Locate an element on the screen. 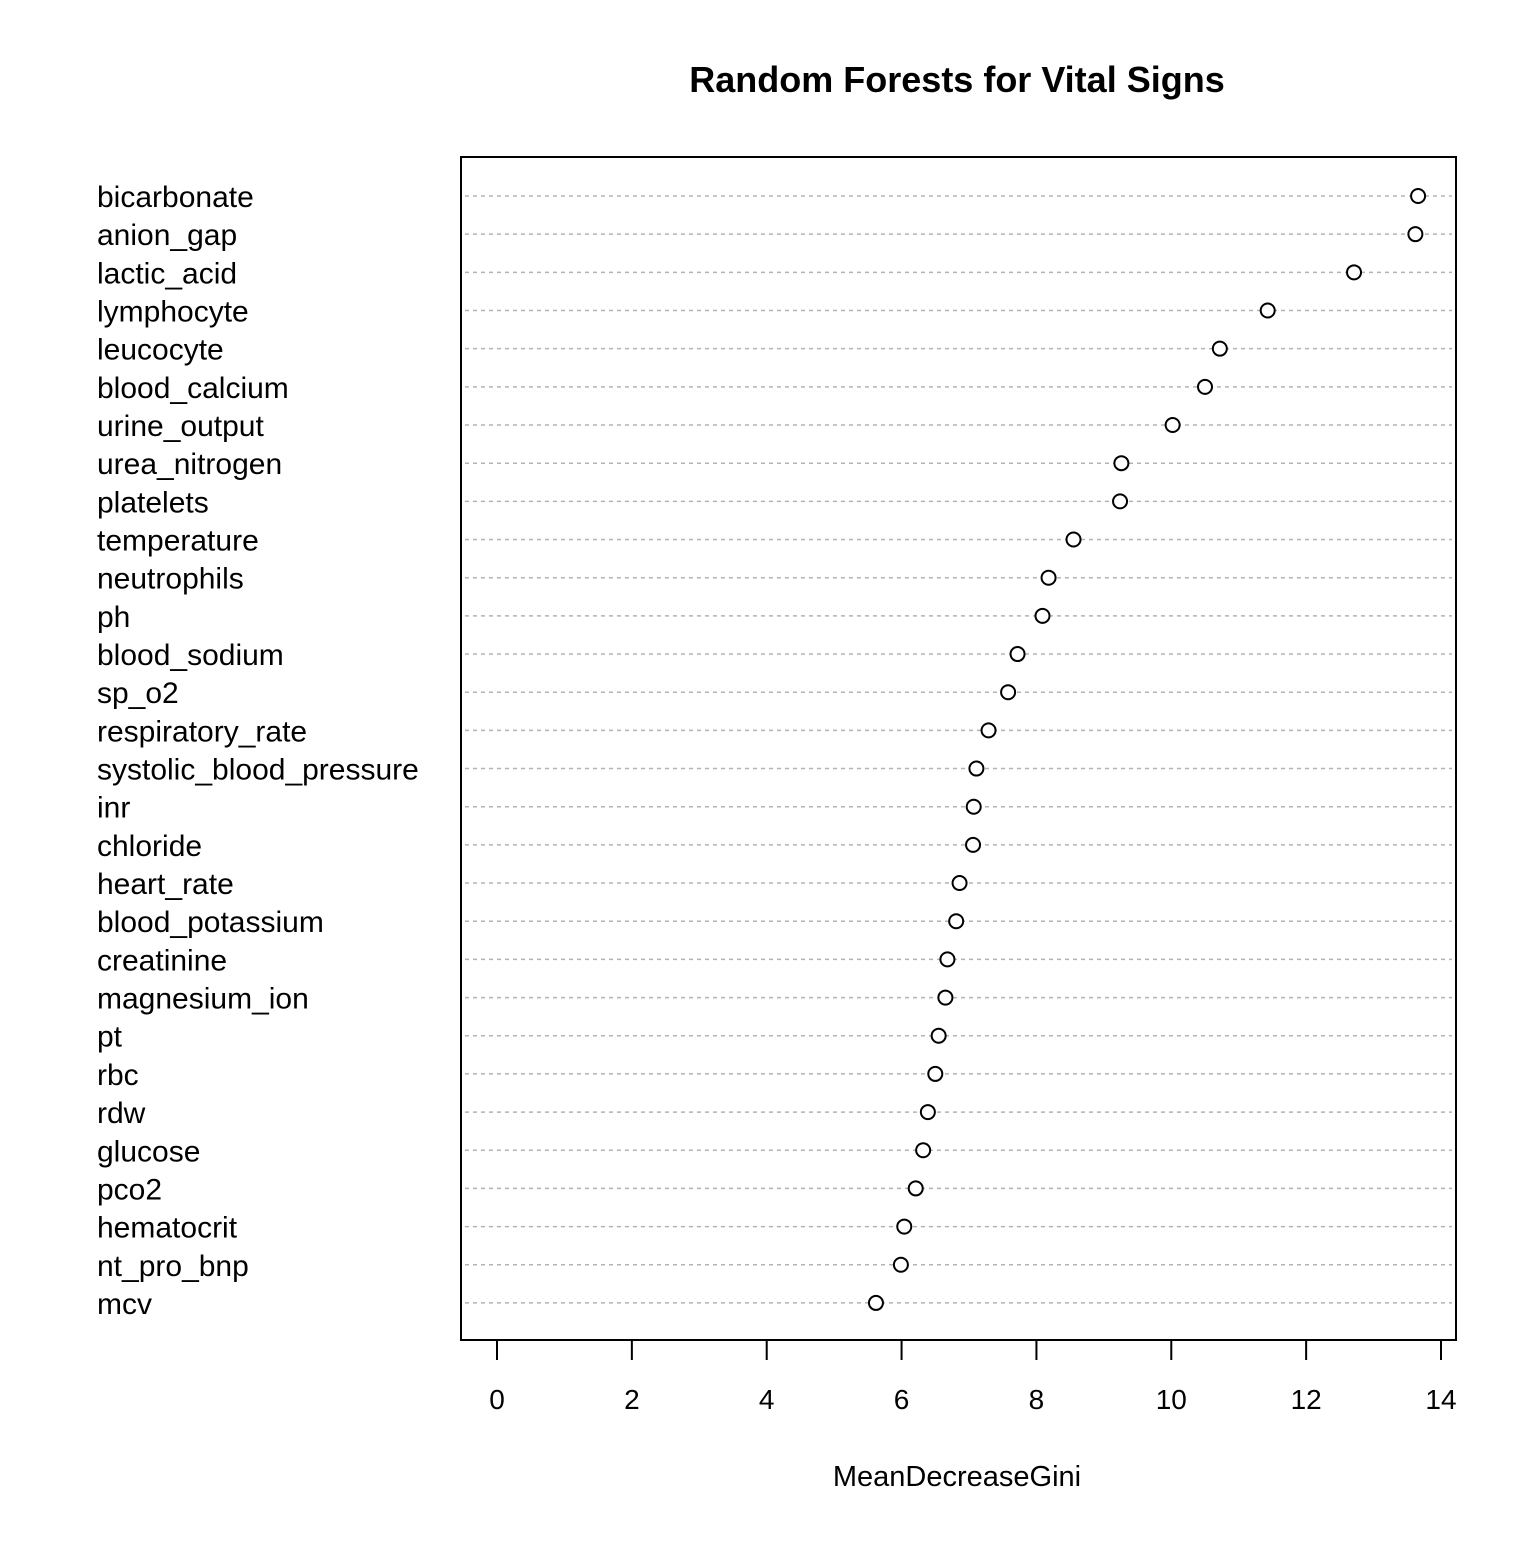 Image resolution: width=1536 pixels, height=1541 pixels. x-tick-label: 2 is located at coordinates (632, 1399).